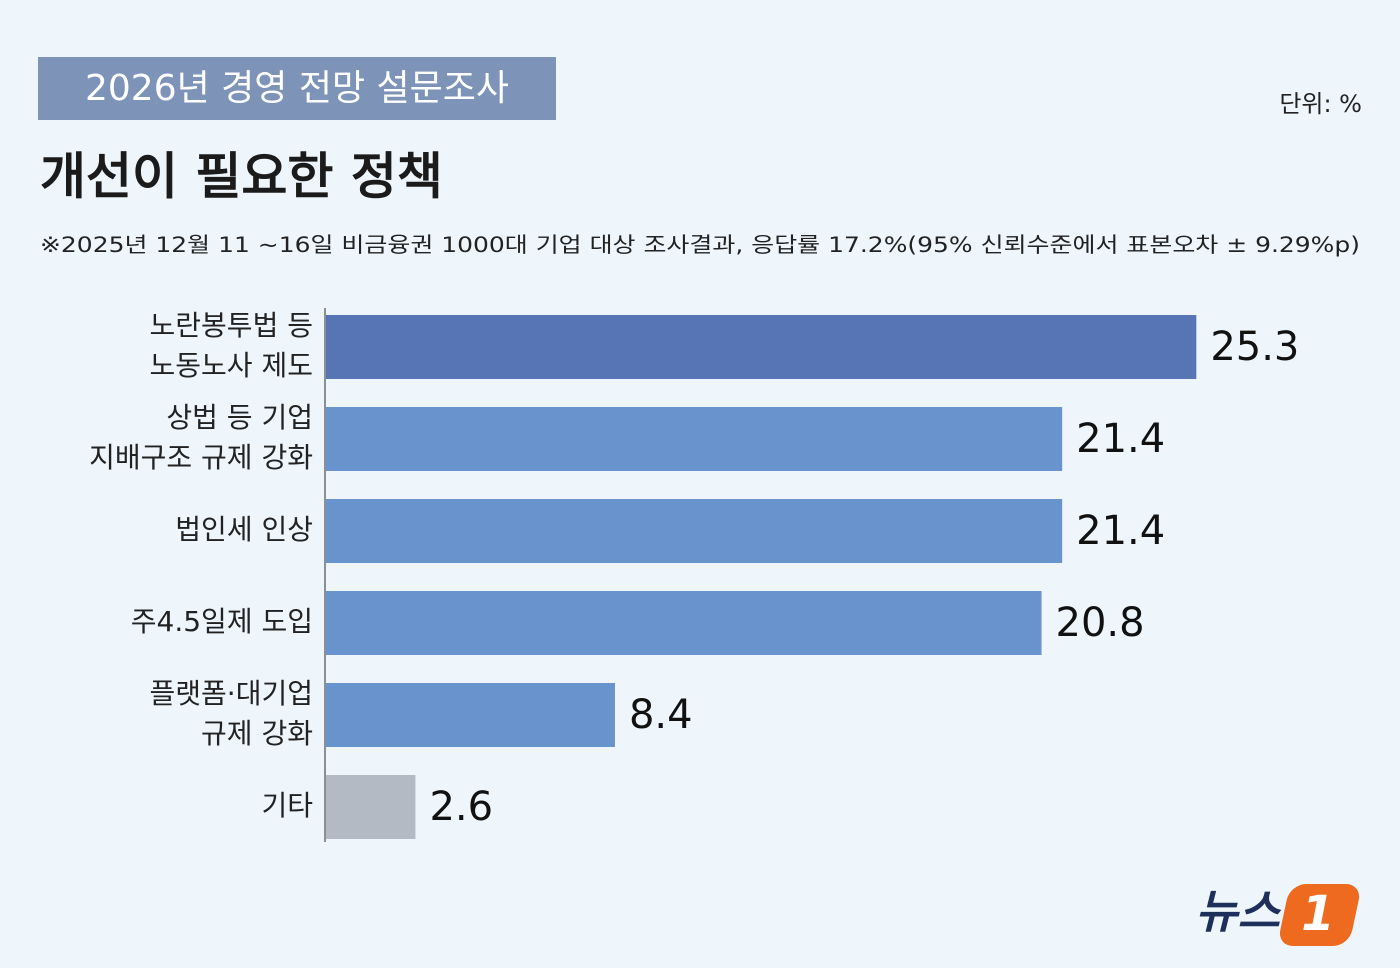 The width and height of the screenshot is (1400, 968). What do you see at coordinates (201, 457) in the screenshot?
I see `category-label: 지배구조 규제 강화` at bounding box center [201, 457].